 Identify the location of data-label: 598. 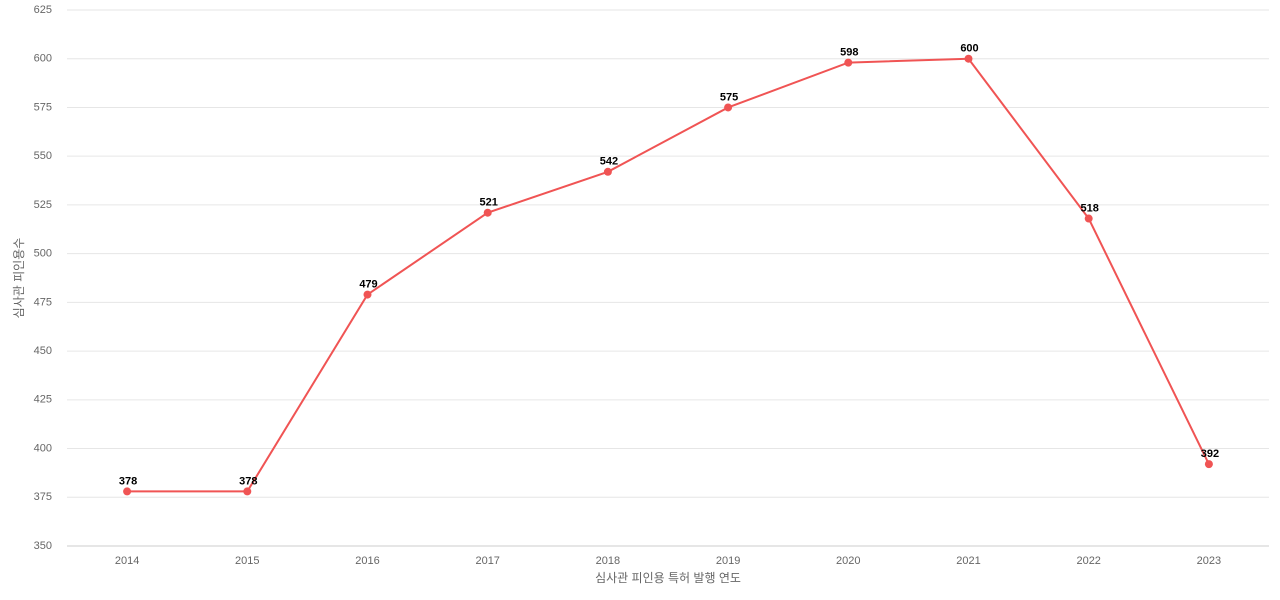
(849, 53).